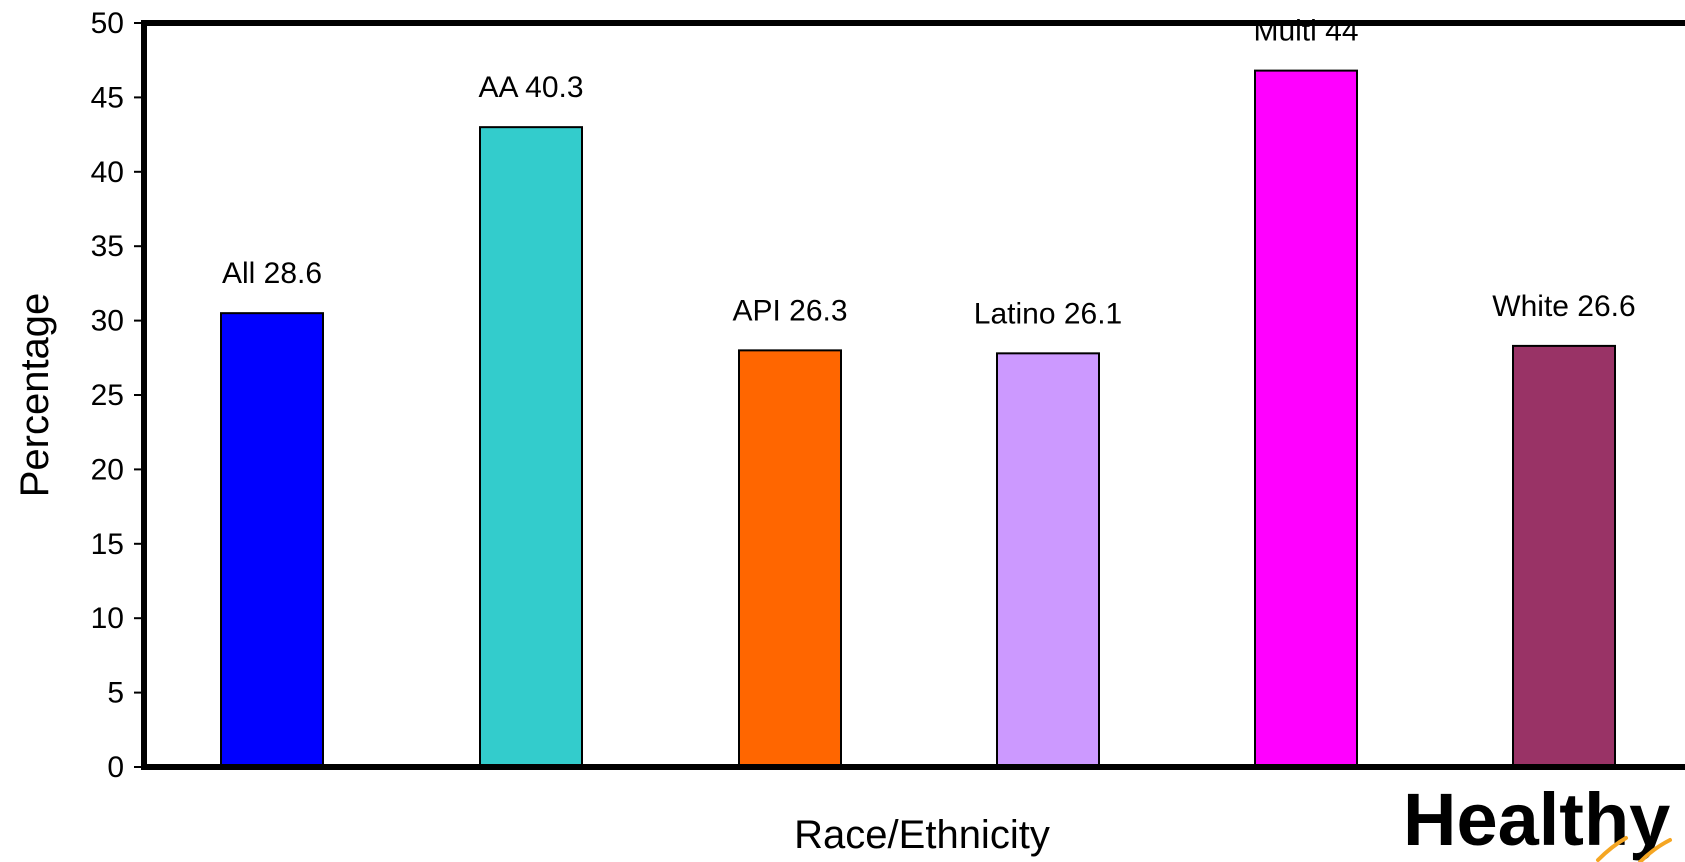 The width and height of the screenshot is (1685, 862). Describe the element at coordinates (107, 469) in the screenshot. I see `y-tick-label: 20` at that location.